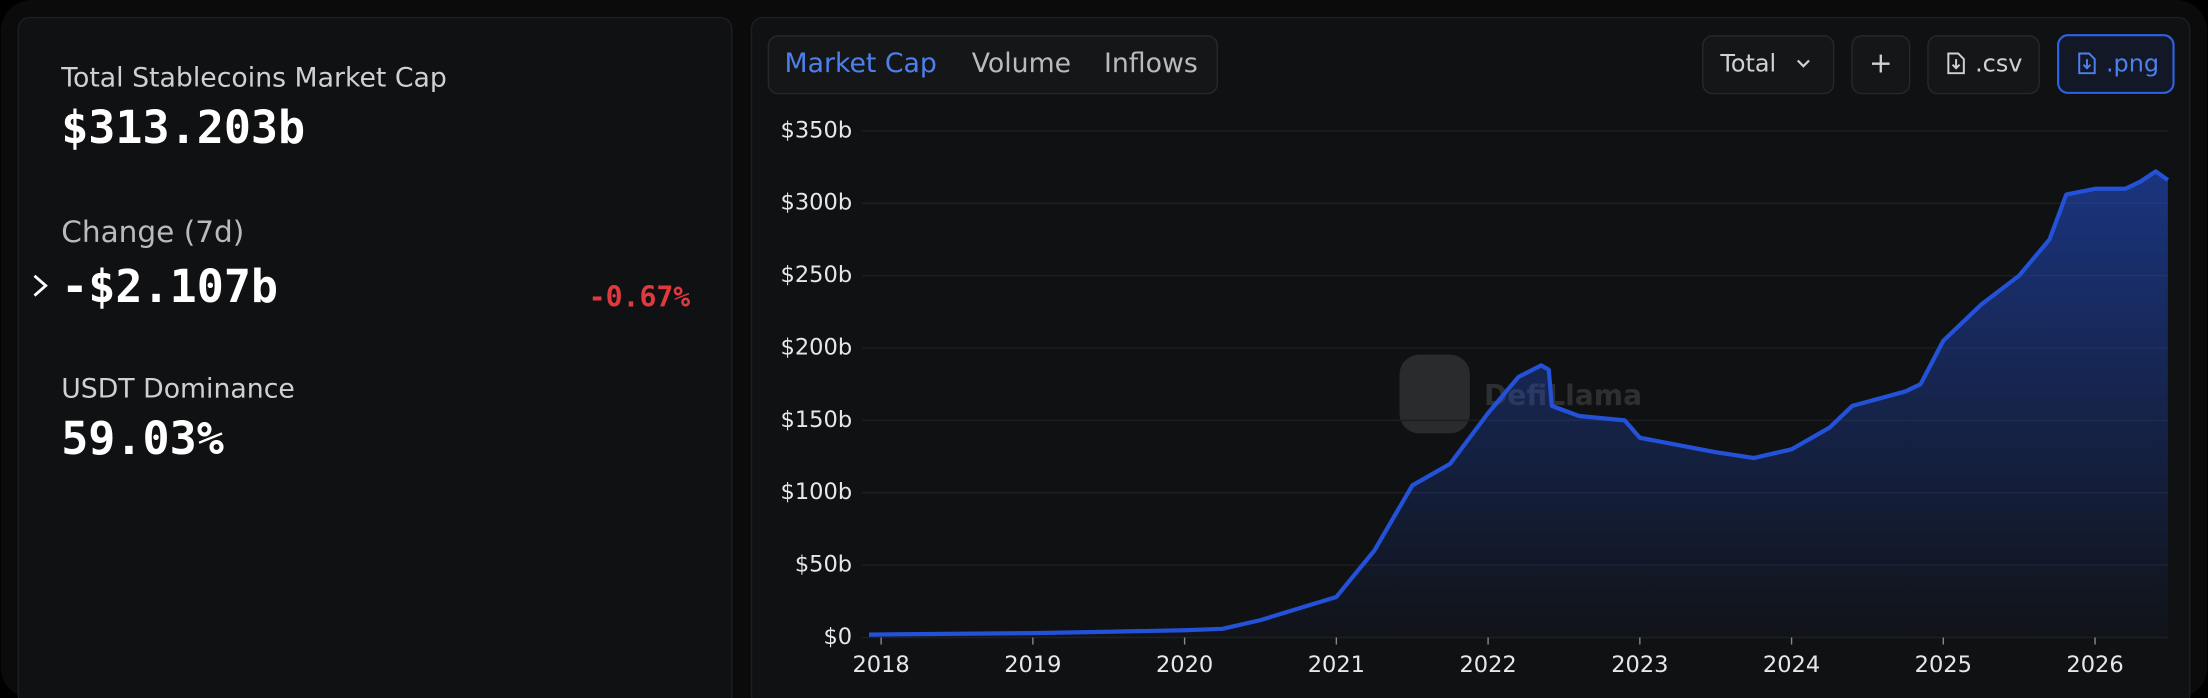 The height and width of the screenshot is (698, 2208). What do you see at coordinates (1747, 64) in the screenshot?
I see `dropdown-label: Total` at bounding box center [1747, 64].